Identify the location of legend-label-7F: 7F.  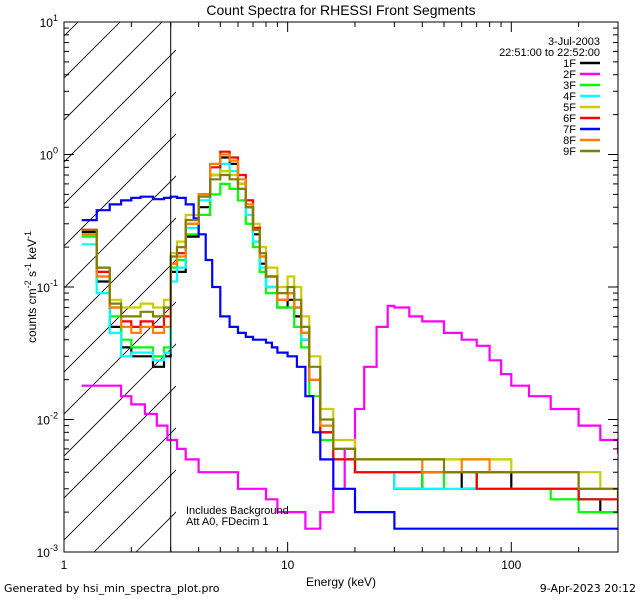
(569, 130).